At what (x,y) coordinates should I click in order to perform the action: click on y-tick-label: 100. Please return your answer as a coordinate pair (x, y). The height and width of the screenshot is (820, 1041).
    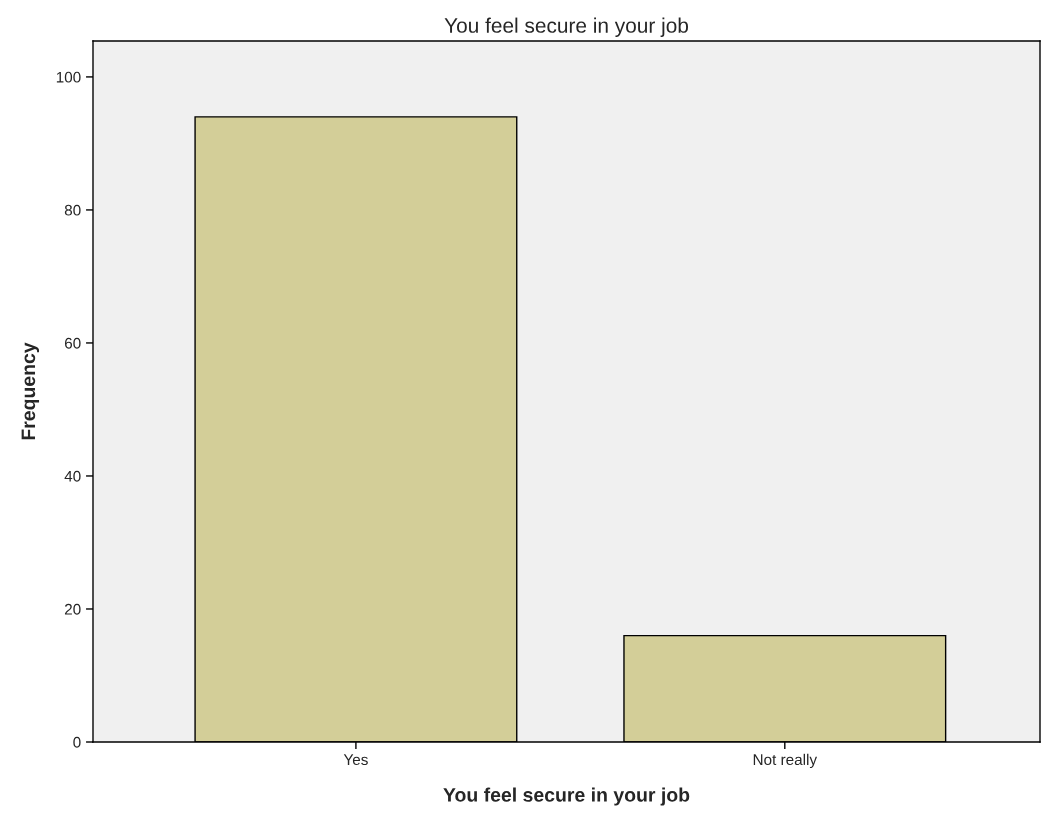
    Looking at the image, I should click on (68, 77).